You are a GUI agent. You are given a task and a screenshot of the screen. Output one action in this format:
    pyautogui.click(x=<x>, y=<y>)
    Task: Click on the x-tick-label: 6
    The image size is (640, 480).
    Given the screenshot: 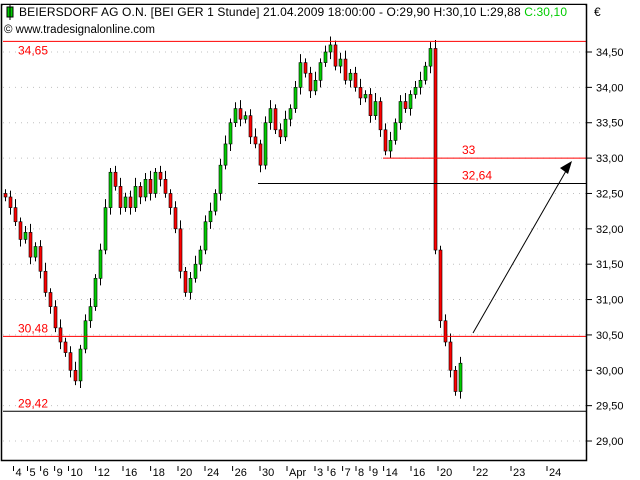 What is the action you would take?
    pyautogui.click(x=333, y=473)
    